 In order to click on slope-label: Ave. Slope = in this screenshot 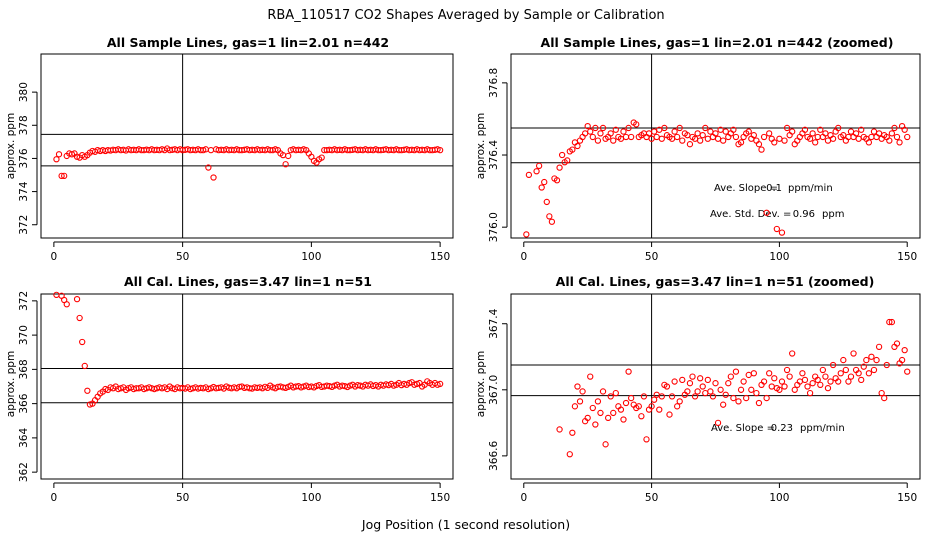, I will do `click(743, 428)`.